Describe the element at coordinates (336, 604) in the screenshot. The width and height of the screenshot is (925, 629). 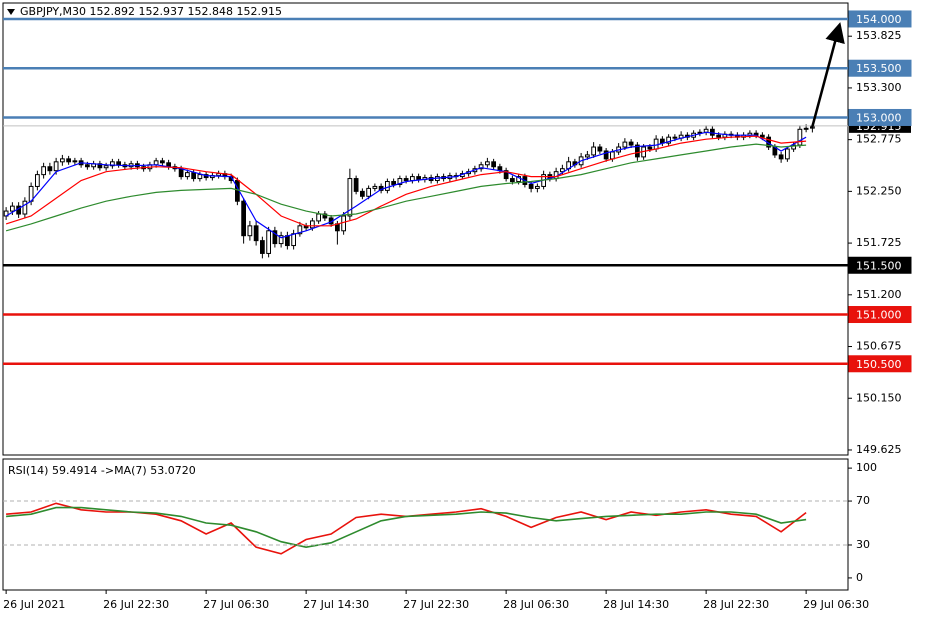
I see `x-tick-label: 27 Jul 14:30` at that location.